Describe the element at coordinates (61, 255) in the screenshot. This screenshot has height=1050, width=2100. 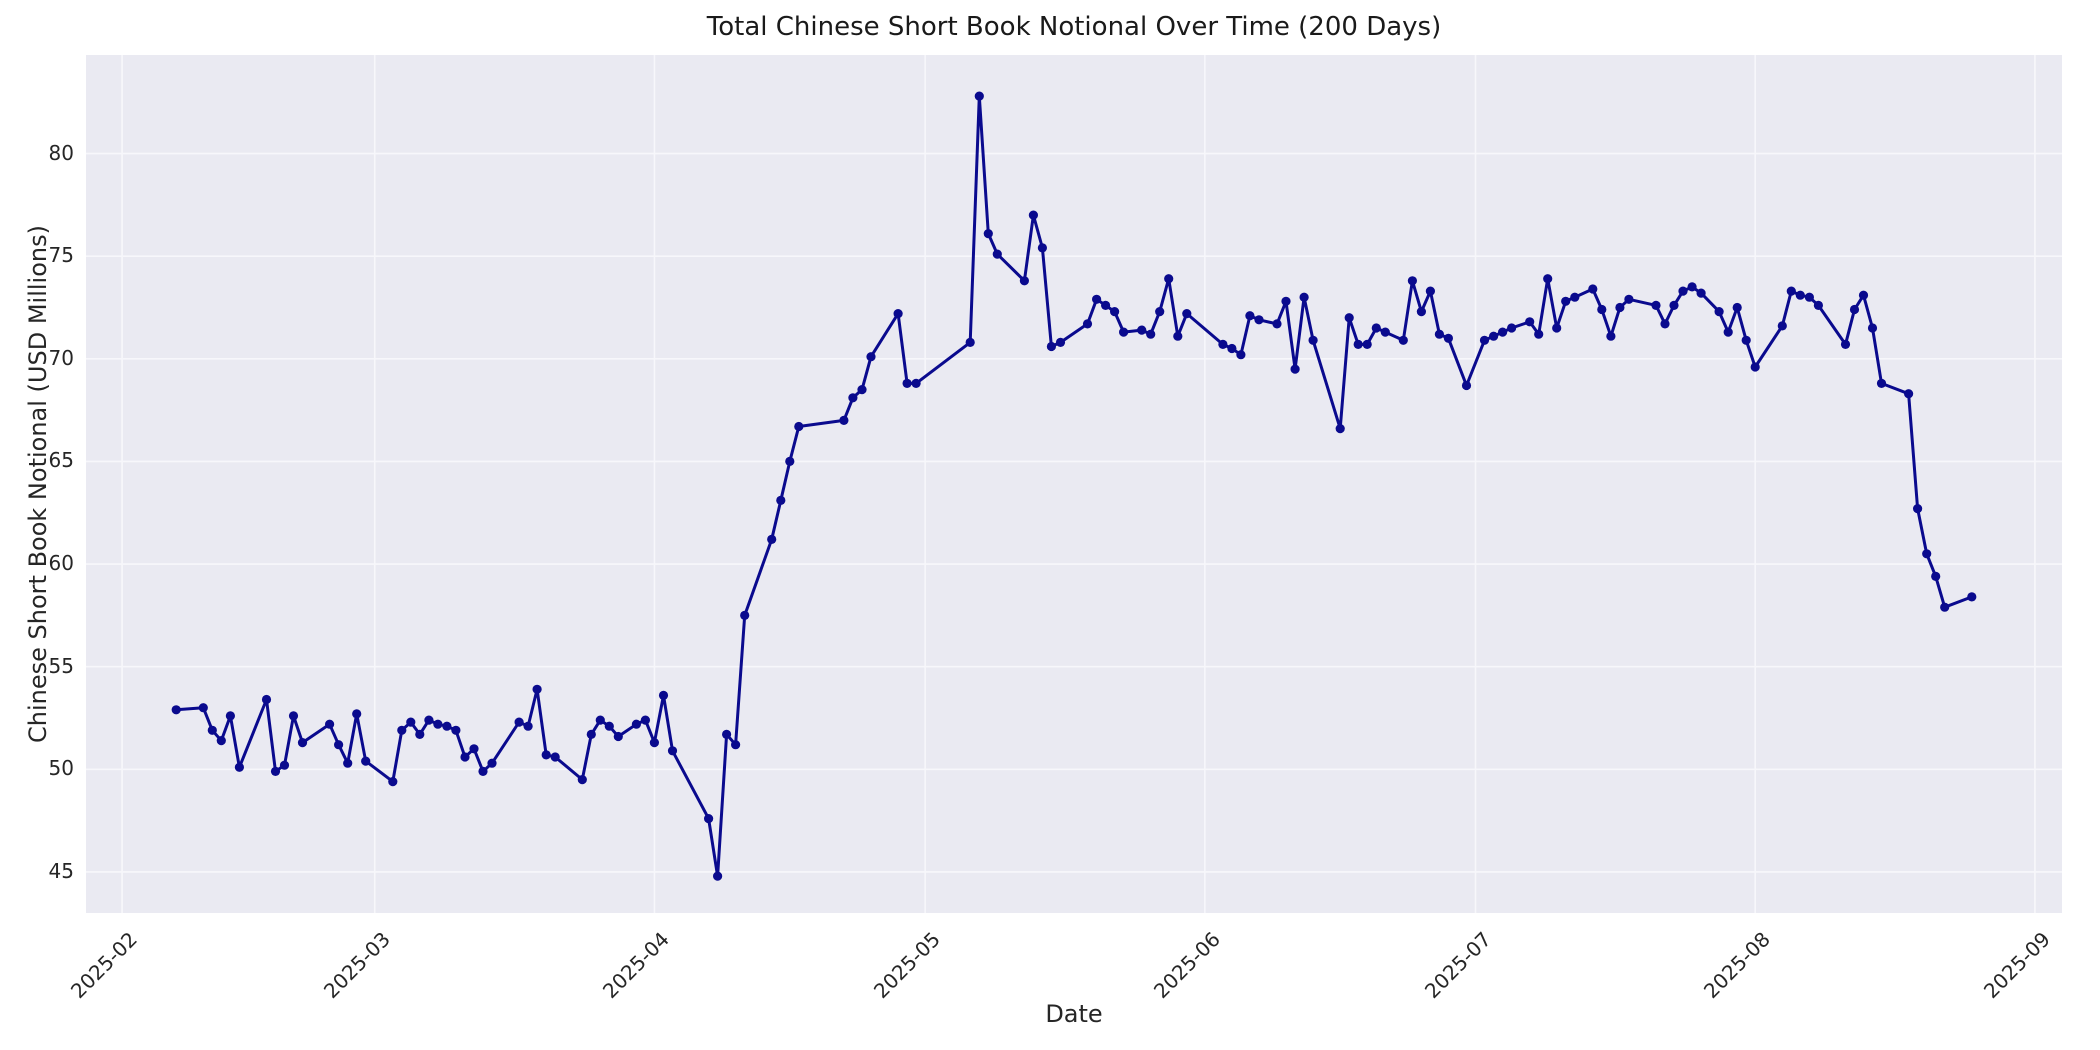
I see `y-tick-label: 75` at that location.